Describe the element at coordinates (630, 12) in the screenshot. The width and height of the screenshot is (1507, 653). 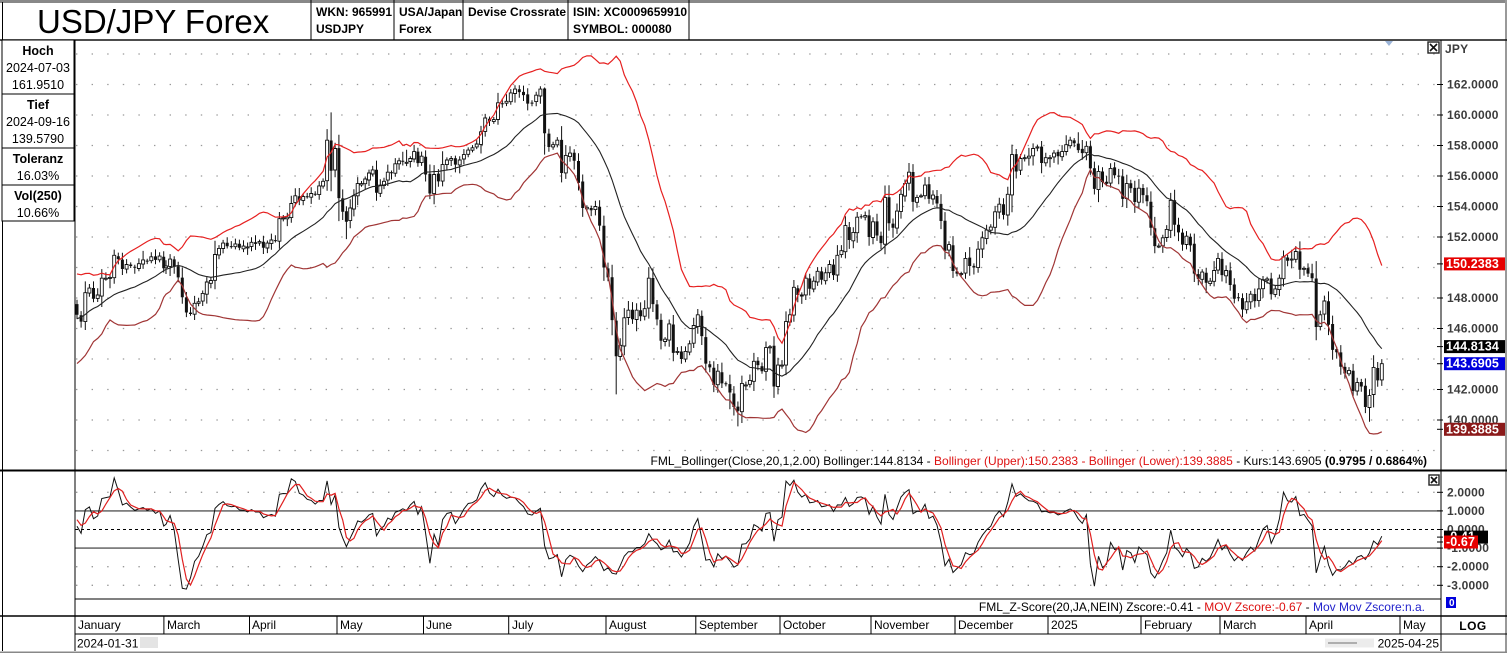
I see `svg-text: ISIN: XC0009659910` at that location.